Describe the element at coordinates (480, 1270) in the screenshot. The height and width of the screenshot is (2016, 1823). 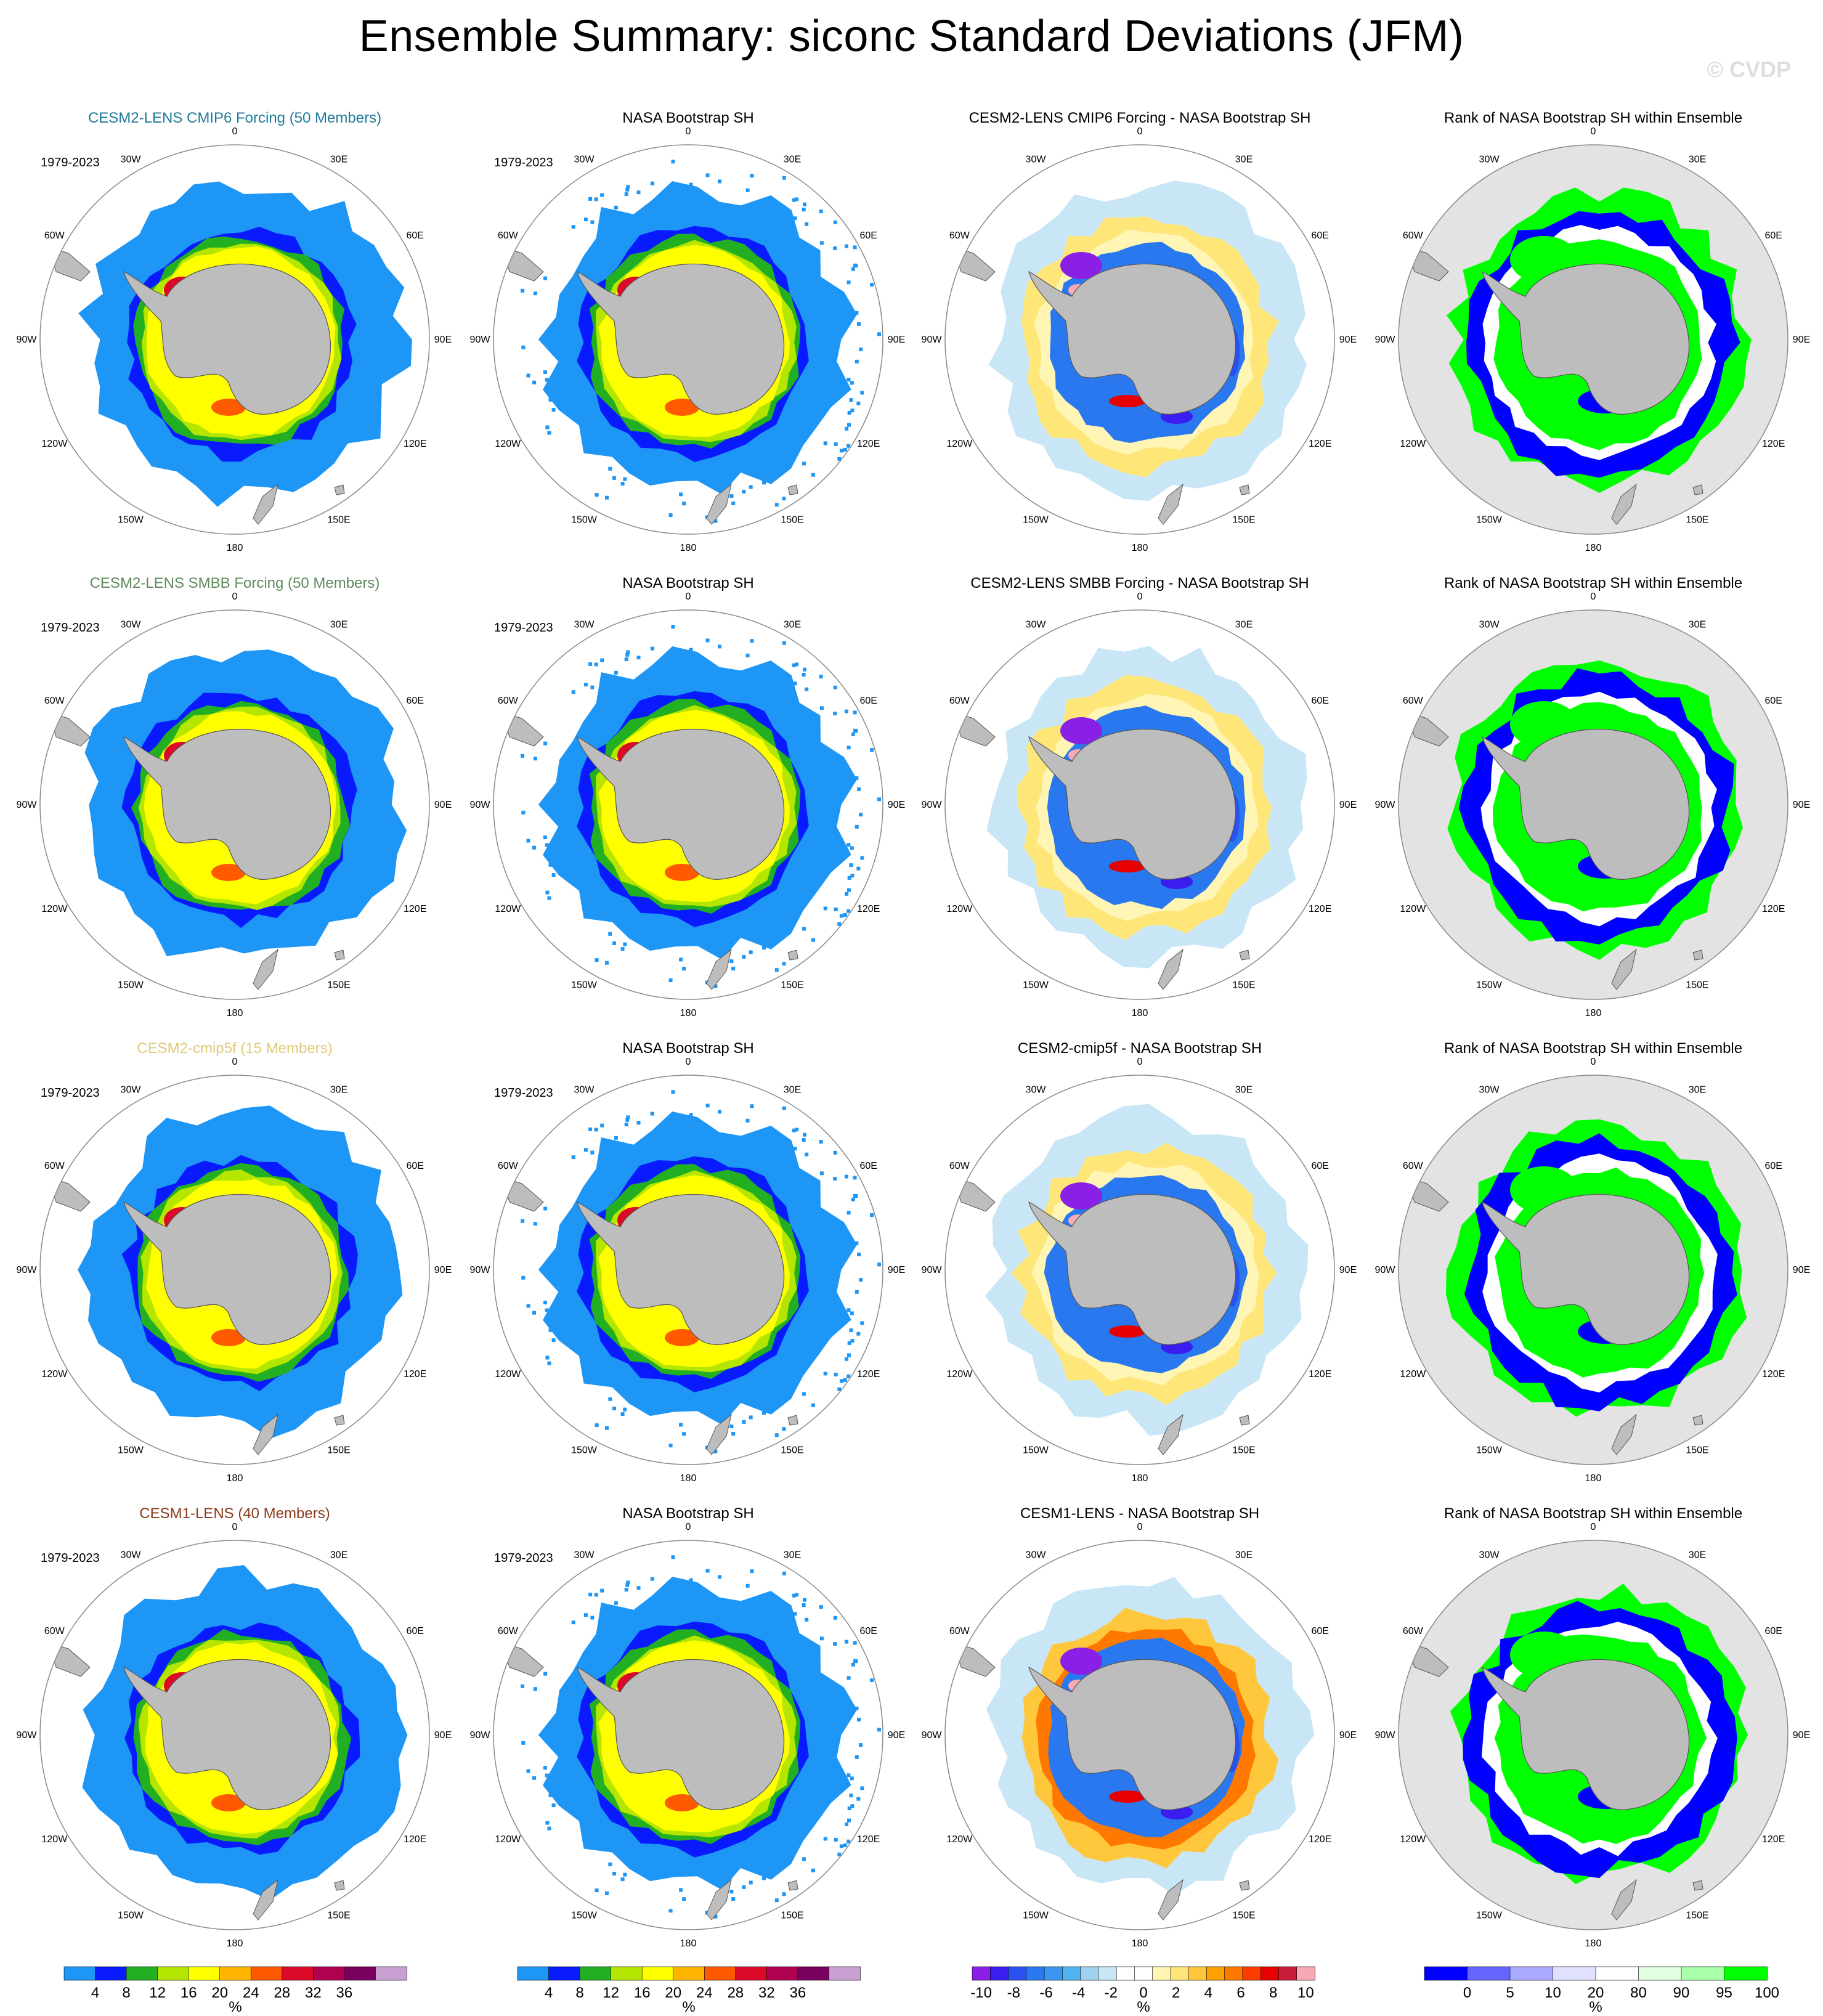
I see `longitude-label: 90W` at that location.